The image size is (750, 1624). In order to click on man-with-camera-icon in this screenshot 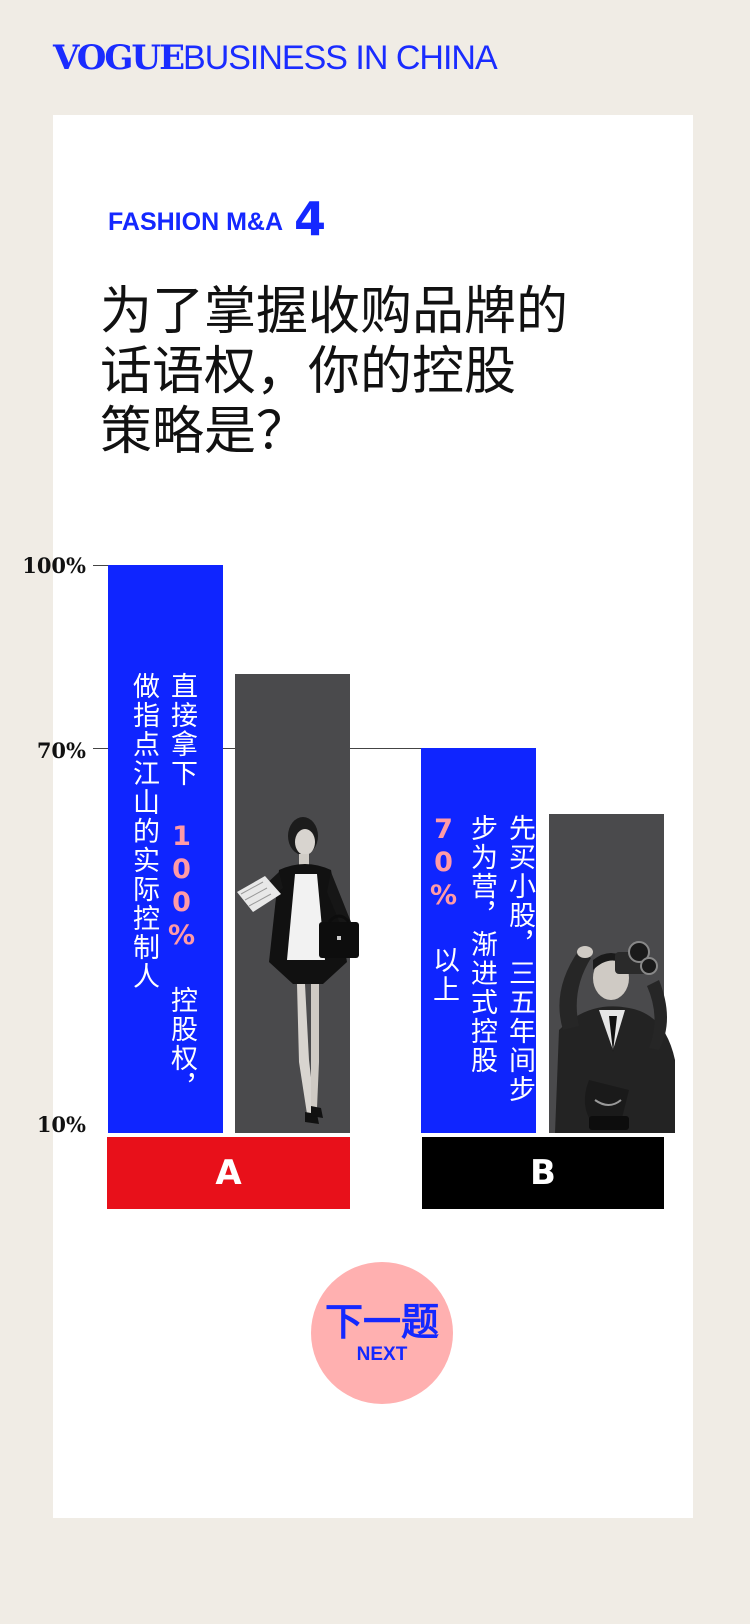, I will do `click(615, 1037)`.